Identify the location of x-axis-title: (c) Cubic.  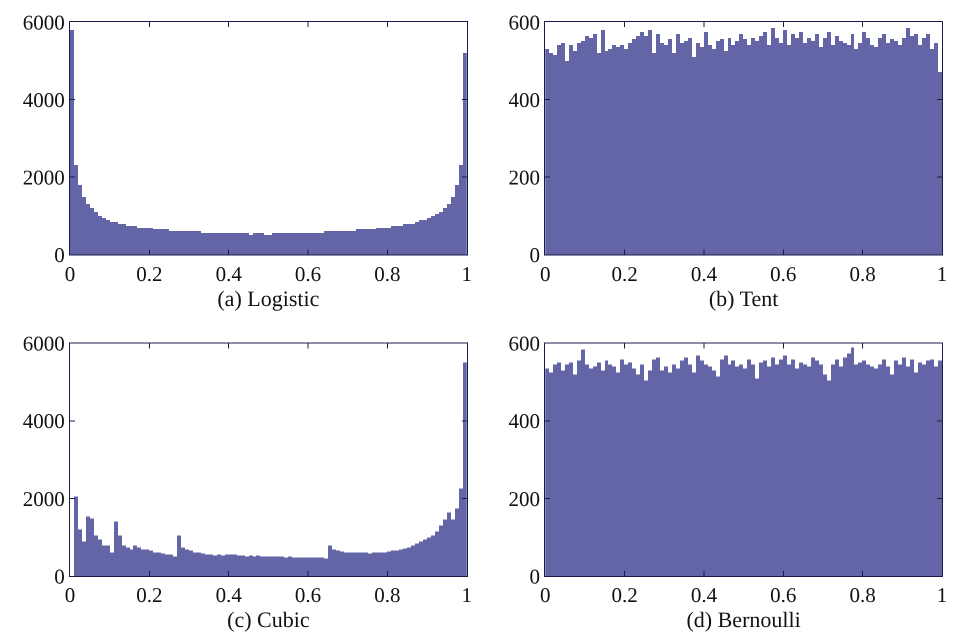
(268, 619).